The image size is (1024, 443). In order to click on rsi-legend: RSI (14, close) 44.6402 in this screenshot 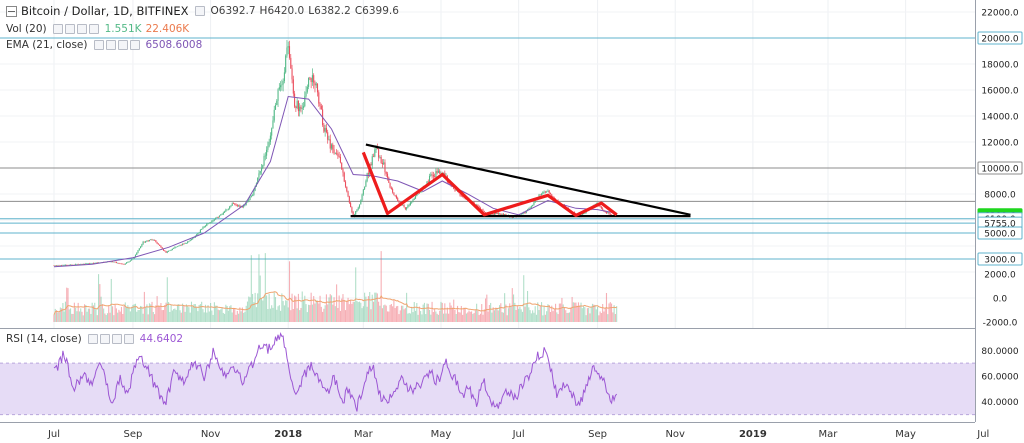, I will do `click(94, 339)`.